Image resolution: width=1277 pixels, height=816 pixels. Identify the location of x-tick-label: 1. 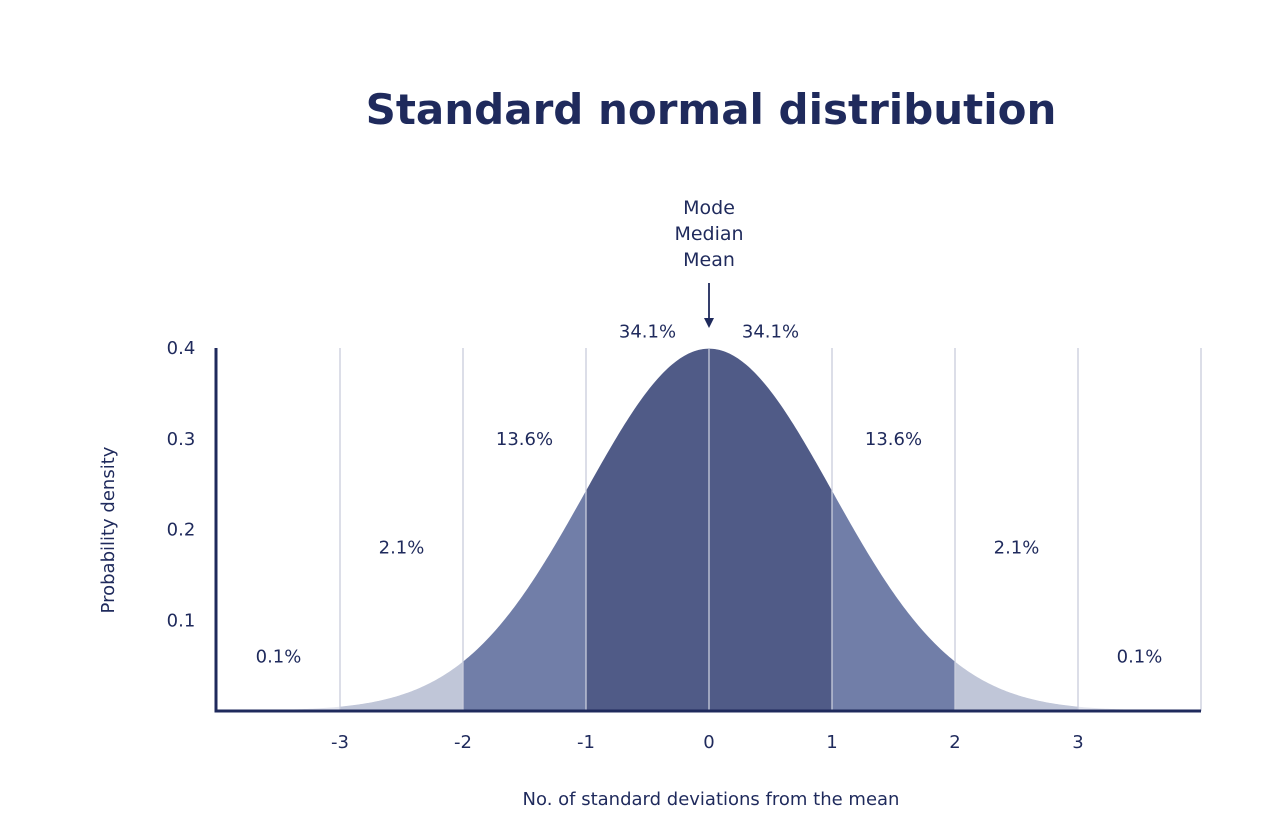
(831, 742).